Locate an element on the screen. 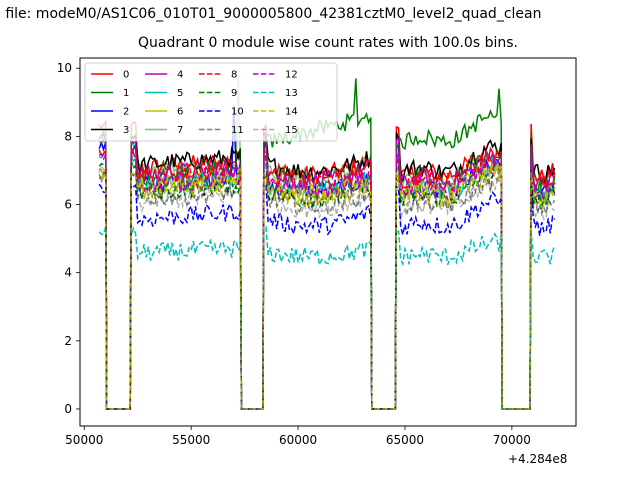 The width and height of the screenshot is (640, 480). legend-label-12: 12 is located at coordinates (291, 75).